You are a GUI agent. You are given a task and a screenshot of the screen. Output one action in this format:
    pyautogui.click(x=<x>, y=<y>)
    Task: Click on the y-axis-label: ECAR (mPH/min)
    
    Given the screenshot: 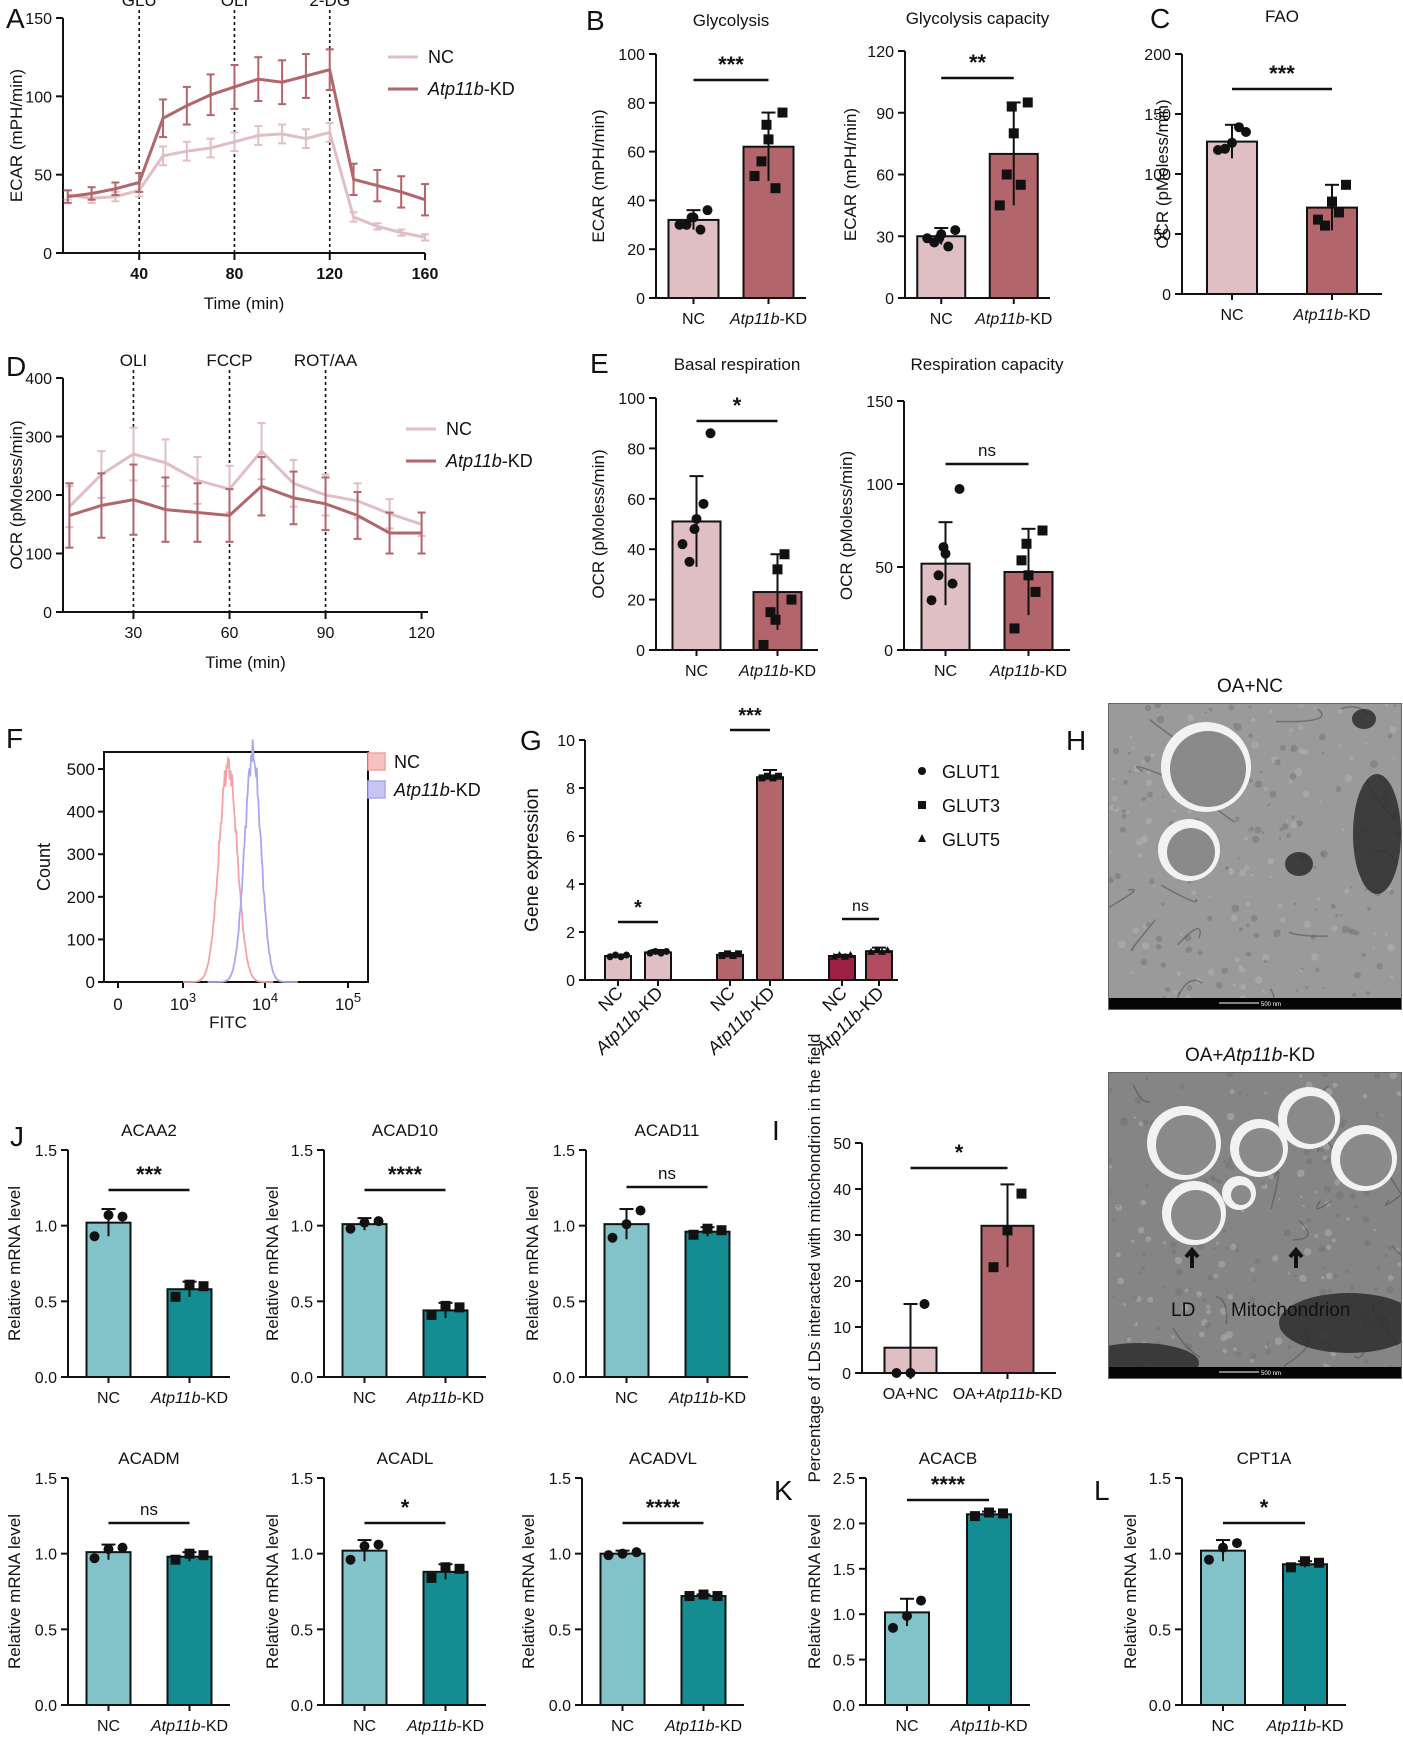 What is the action you would take?
    pyautogui.click(x=16, y=135)
    